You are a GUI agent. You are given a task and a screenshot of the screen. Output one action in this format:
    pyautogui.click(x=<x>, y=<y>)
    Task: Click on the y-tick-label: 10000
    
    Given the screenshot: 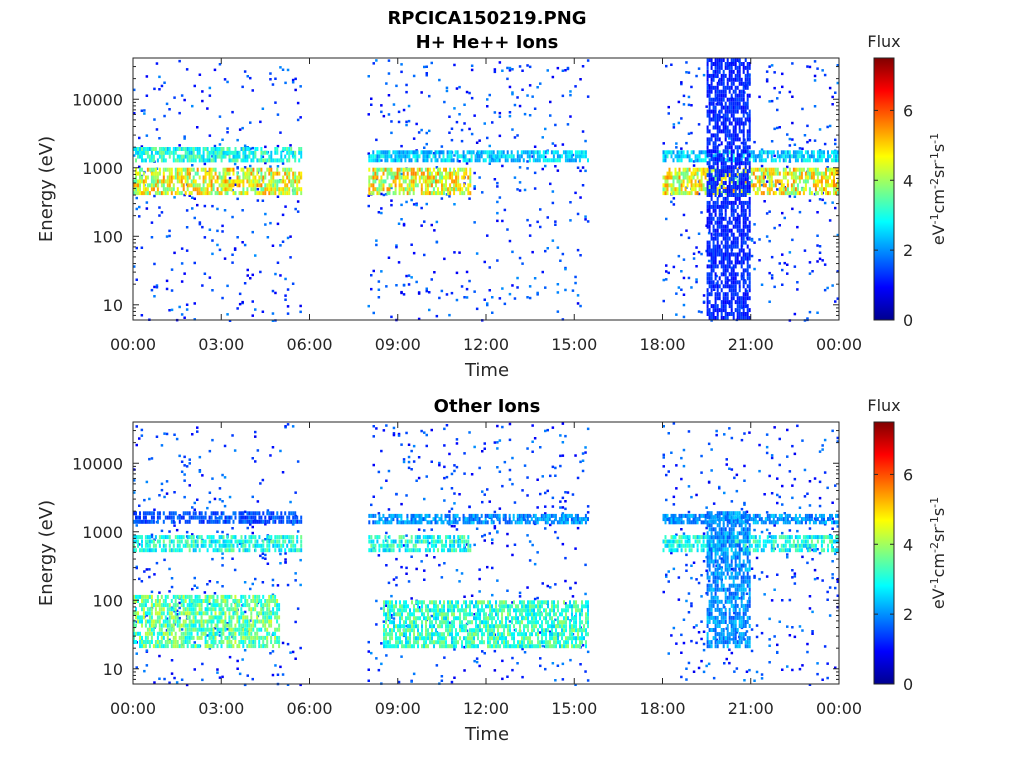 What is the action you would take?
    pyautogui.click(x=97, y=99)
    